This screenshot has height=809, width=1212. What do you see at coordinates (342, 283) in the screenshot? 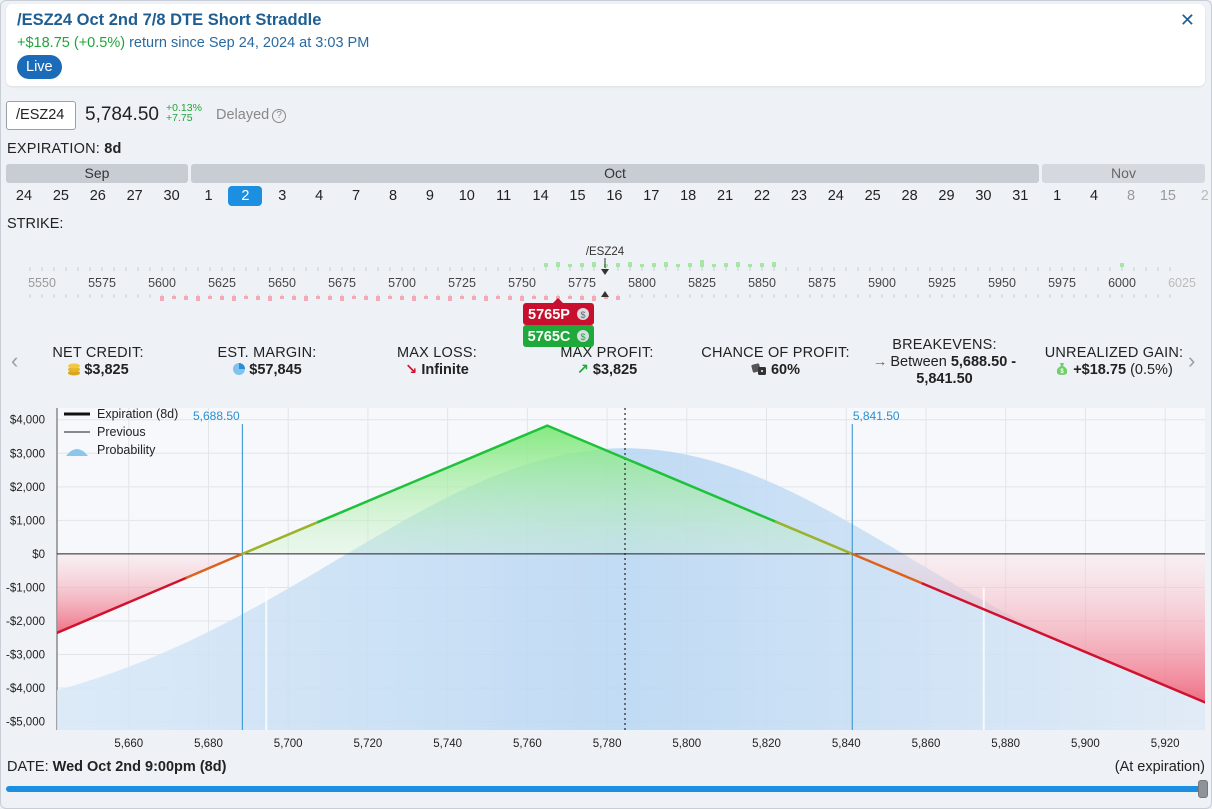
I see `strike-tick-label: 5675` at bounding box center [342, 283].